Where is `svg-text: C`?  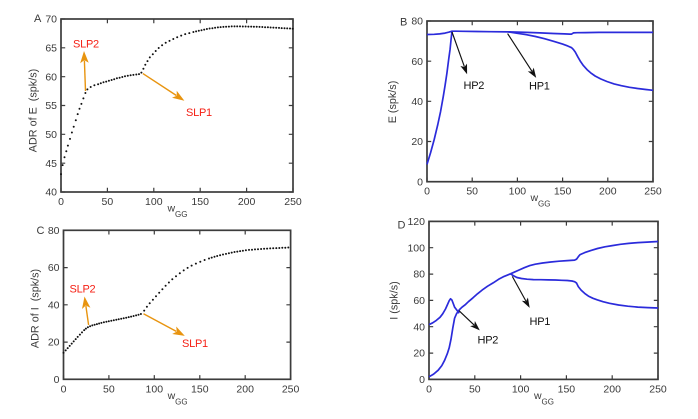
svg-text: C is located at coordinates (41, 231).